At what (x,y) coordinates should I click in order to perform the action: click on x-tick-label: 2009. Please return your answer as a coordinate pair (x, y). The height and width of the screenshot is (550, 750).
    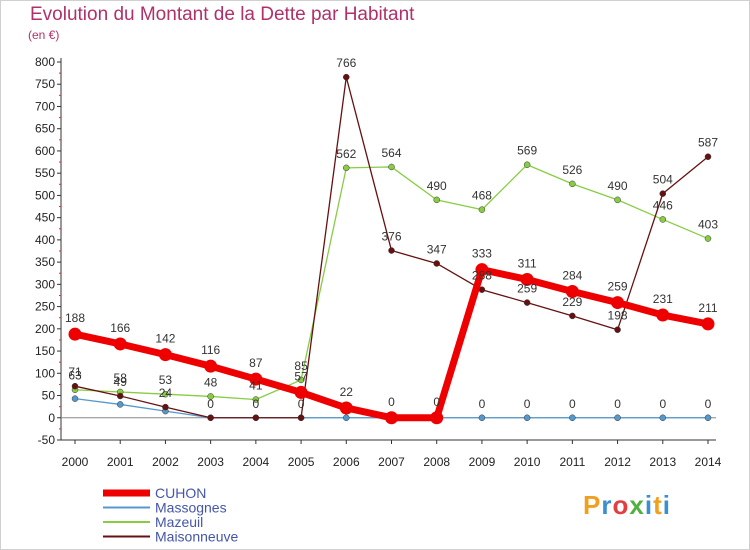
    Looking at the image, I should click on (482, 462).